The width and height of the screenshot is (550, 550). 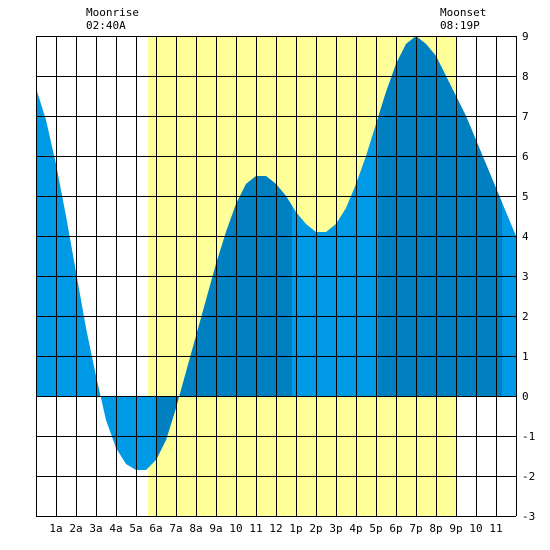 I want to click on x-tick-label: 8a, so click(x=195, y=528).